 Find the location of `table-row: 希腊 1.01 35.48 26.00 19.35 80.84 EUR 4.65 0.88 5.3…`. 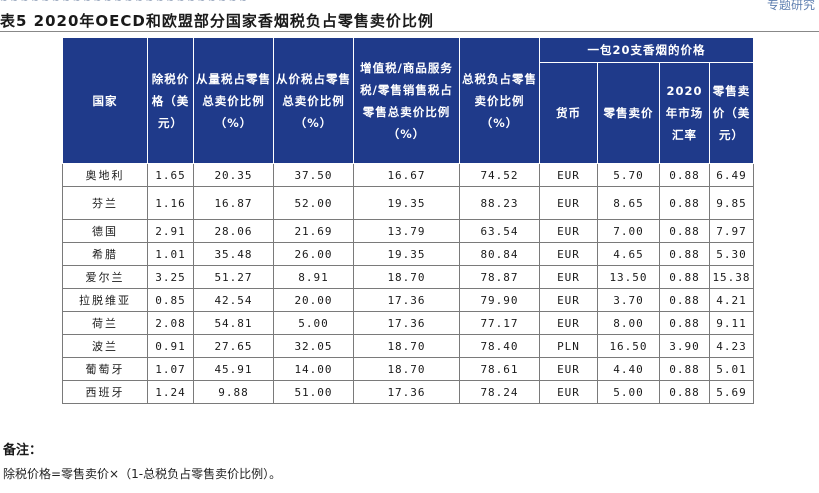

table-row: 希腊 1.01 35.48 26.00 19.35 80.84 EUR 4.65 0.88 5.3… is located at coordinates (408, 254).